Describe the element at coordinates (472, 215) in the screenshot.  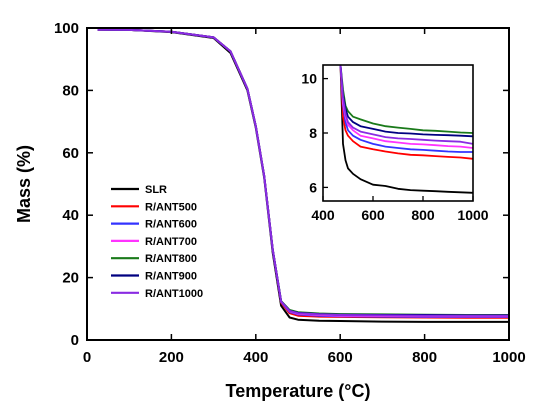
I see `inset-x-tick-label: 1000` at that location.